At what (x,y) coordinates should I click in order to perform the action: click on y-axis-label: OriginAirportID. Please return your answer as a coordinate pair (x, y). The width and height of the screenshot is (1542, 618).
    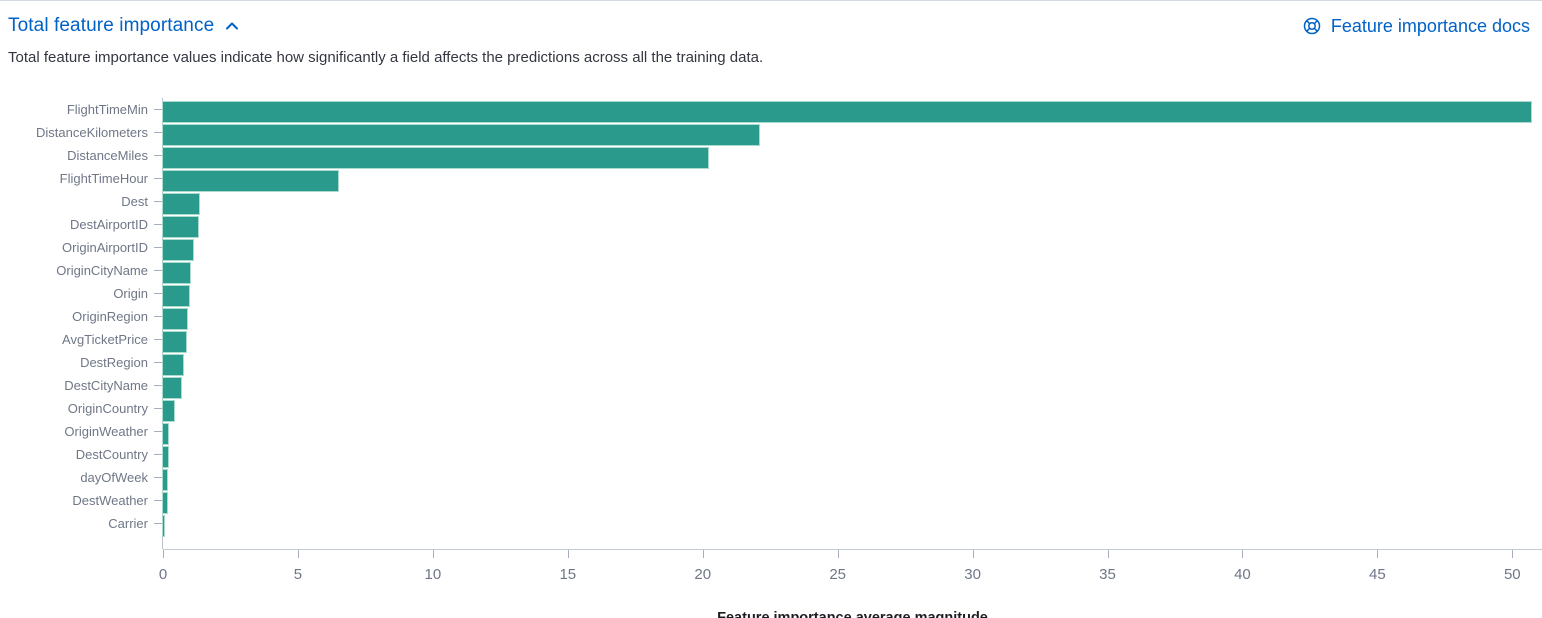
    Looking at the image, I should click on (105, 247).